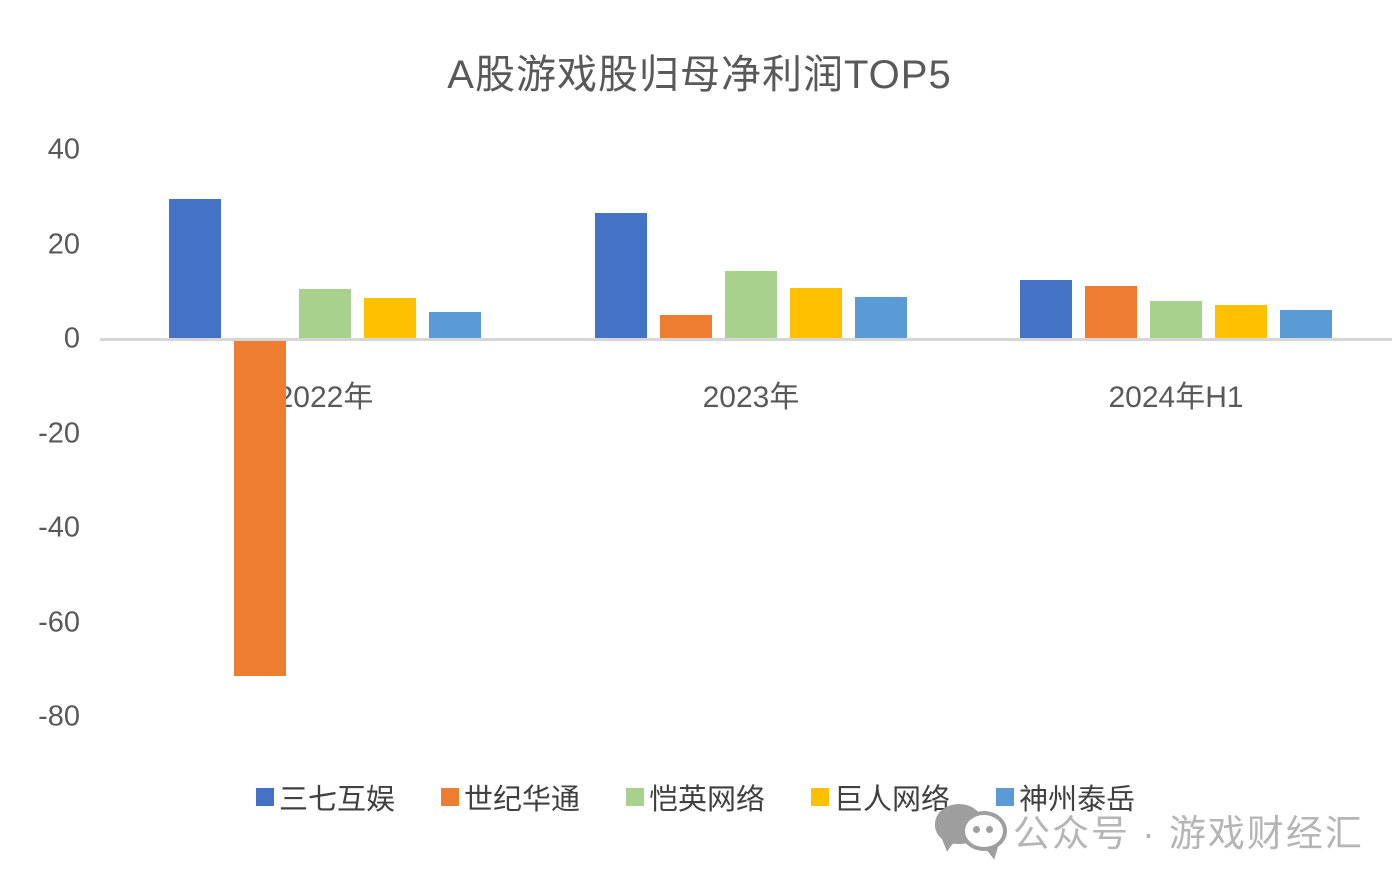 The height and width of the screenshot is (870, 1399). I want to click on legend-item-sanqihuyu: 三七互娱, so click(325, 797).